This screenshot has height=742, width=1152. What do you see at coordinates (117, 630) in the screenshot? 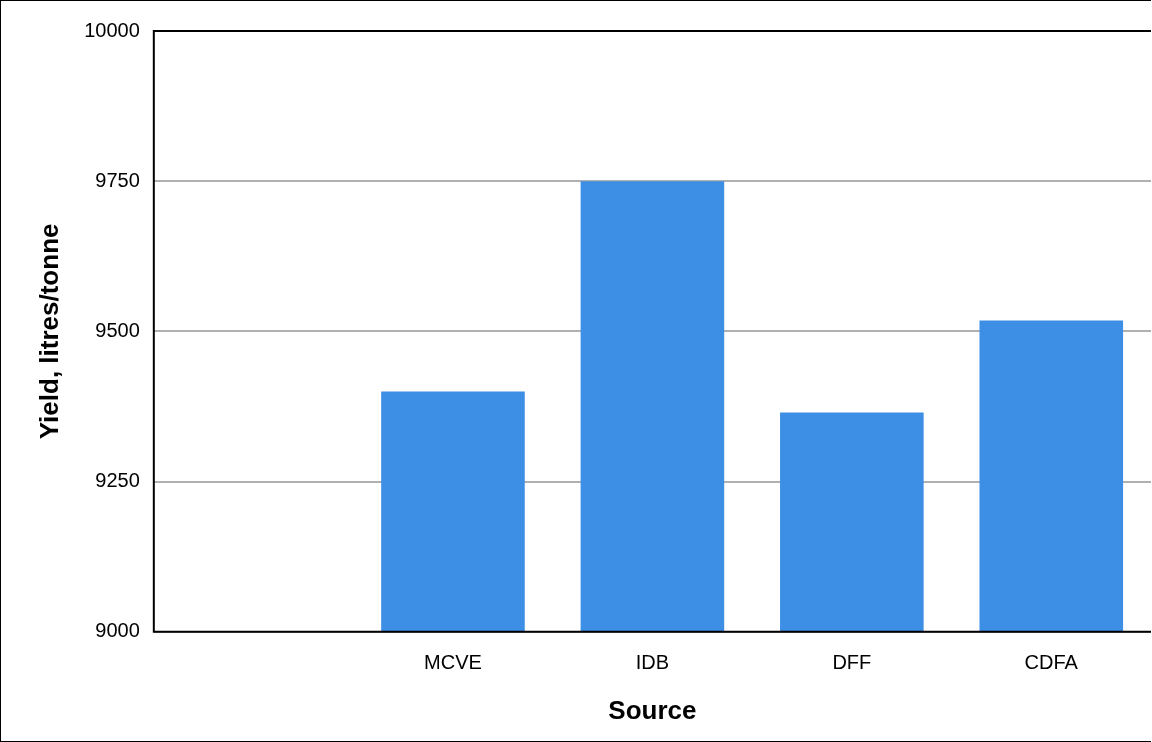
I see `y-tick-label: 9000` at bounding box center [117, 630].